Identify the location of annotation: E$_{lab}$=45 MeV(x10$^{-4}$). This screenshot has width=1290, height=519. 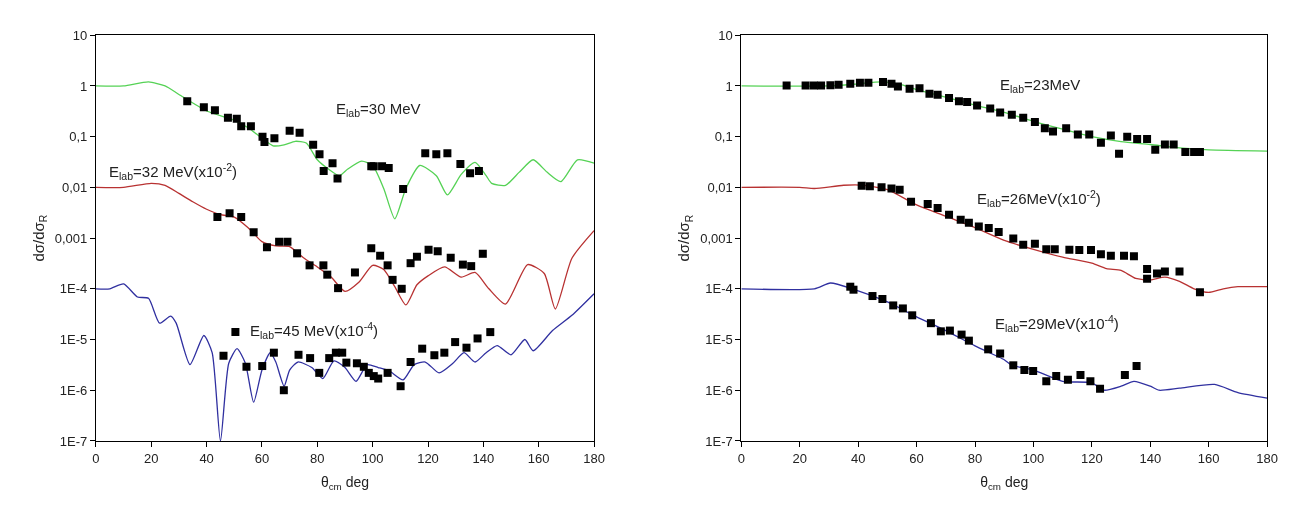
(314, 331).